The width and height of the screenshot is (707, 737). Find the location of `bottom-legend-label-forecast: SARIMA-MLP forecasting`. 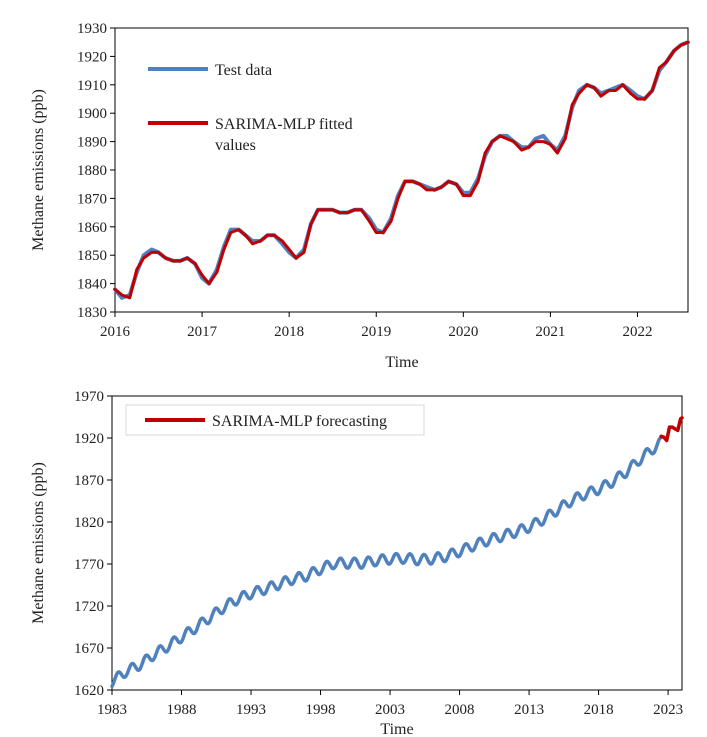

bottom-legend-label-forecast: SARIMA-MLP forecasting is located at coordinates (299, 421).